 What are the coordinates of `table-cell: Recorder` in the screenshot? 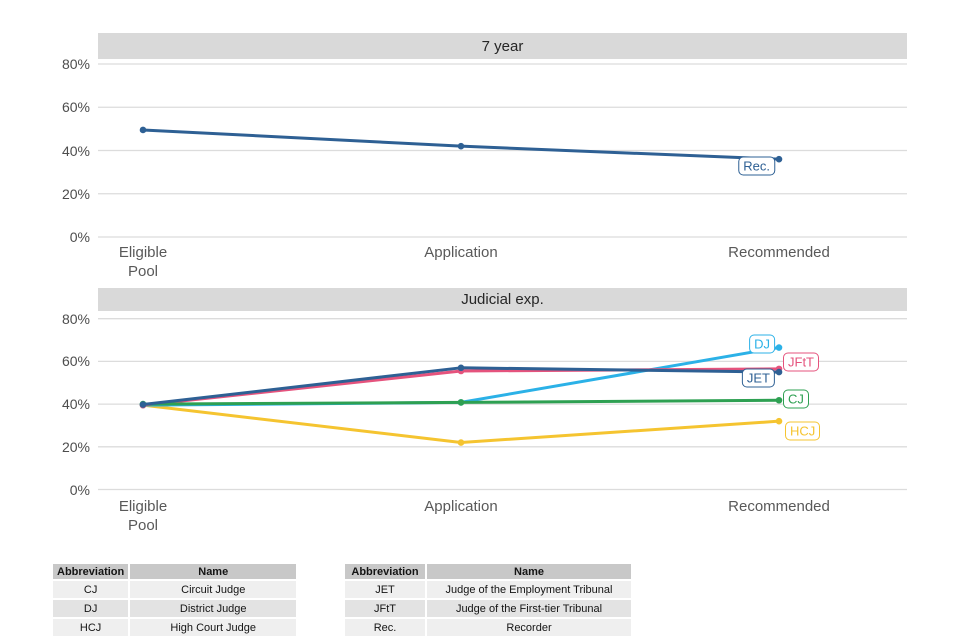 It's located at (529, 627).